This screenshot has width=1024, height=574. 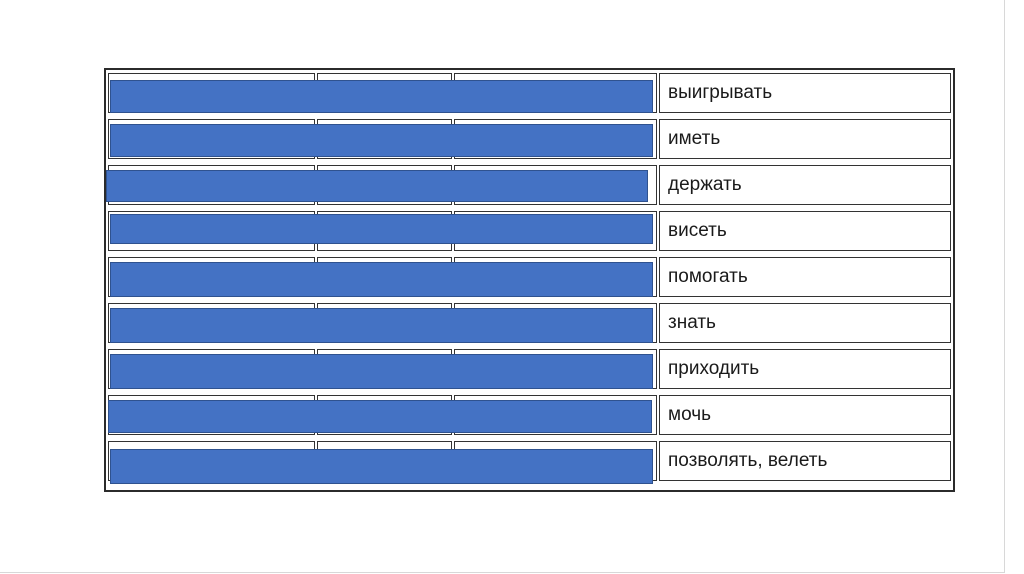 I want to click on table-row: выигрывать, so click(x=529, y=93).